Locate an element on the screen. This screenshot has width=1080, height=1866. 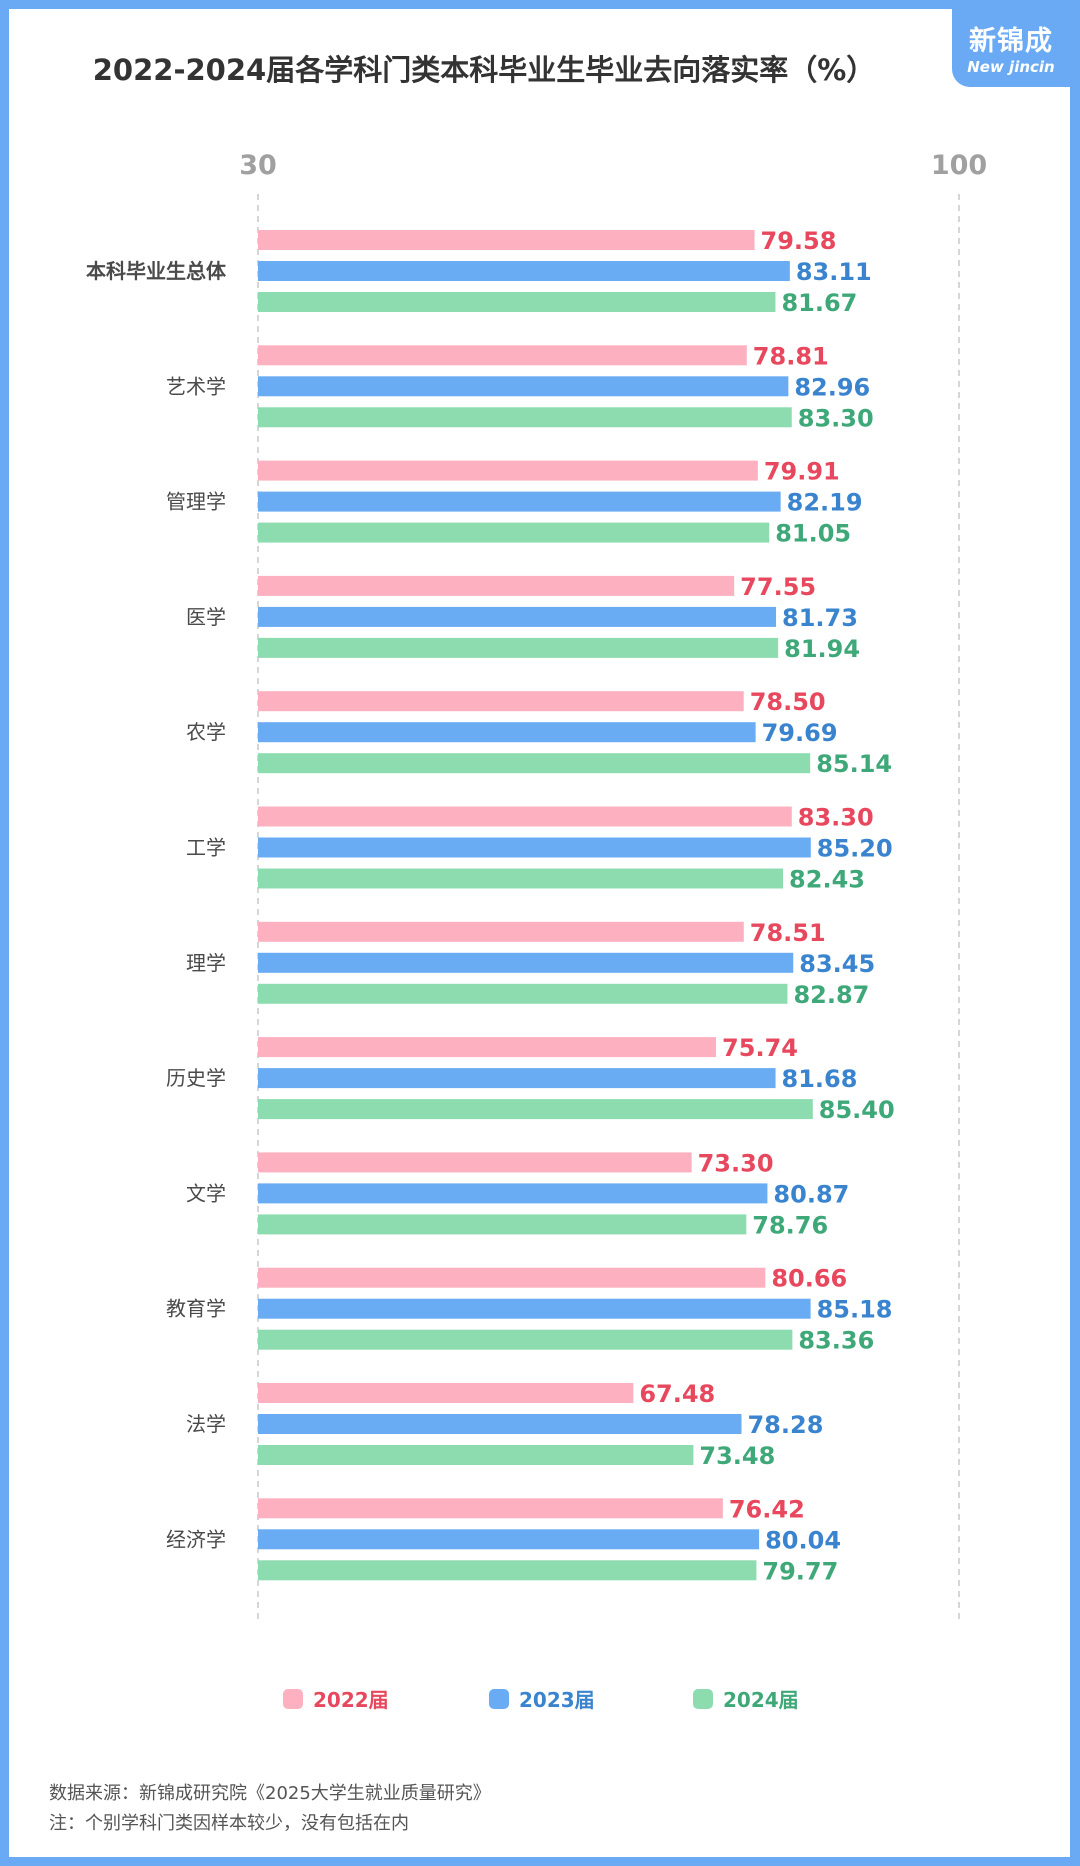
value-label-2023届: 79.69 is located at coordinates (800, 733).